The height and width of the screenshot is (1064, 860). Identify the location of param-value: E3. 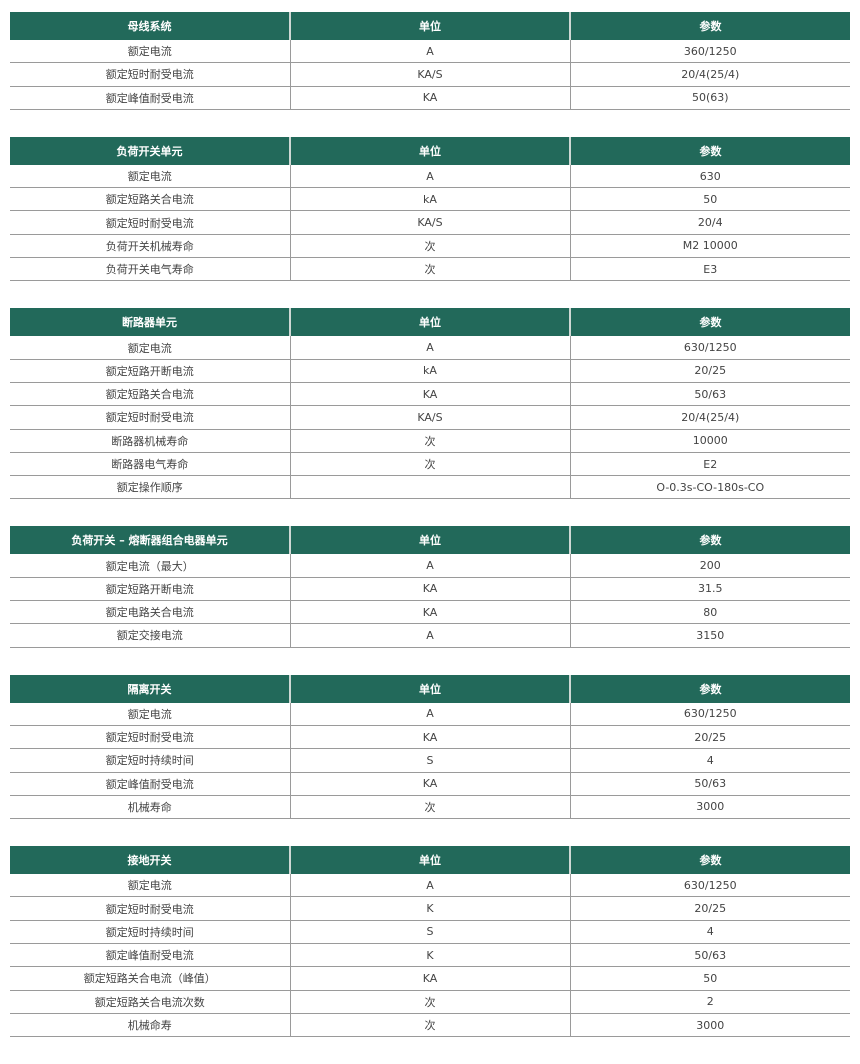
(709, 269).